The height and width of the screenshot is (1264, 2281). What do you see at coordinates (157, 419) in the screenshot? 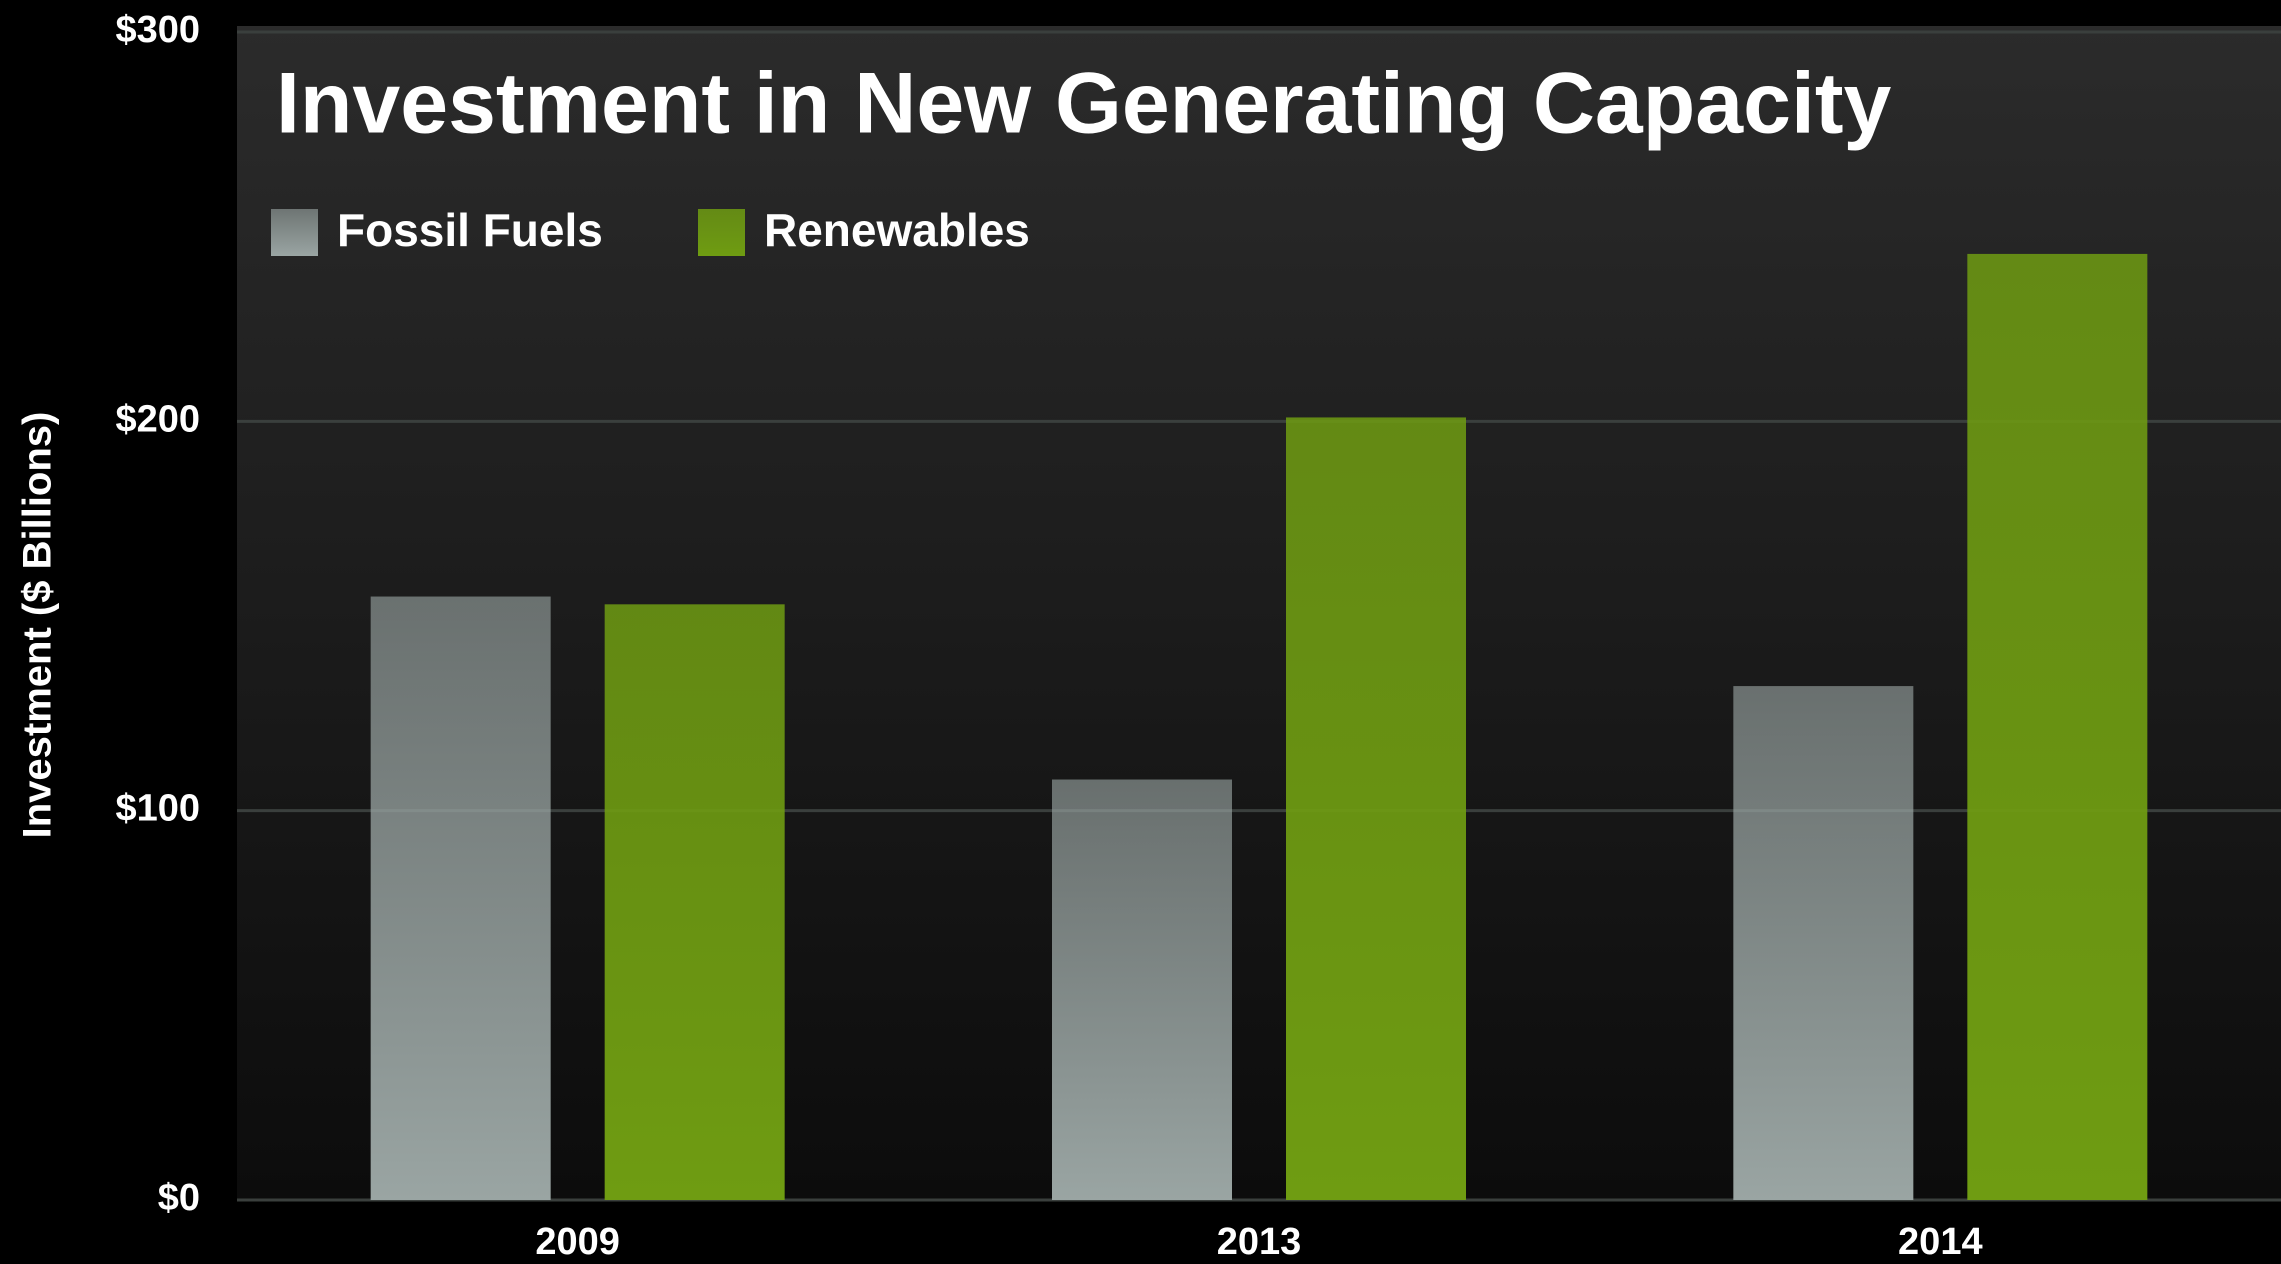
I see `y-tick-label: $200` at bounding box center [157, 419].